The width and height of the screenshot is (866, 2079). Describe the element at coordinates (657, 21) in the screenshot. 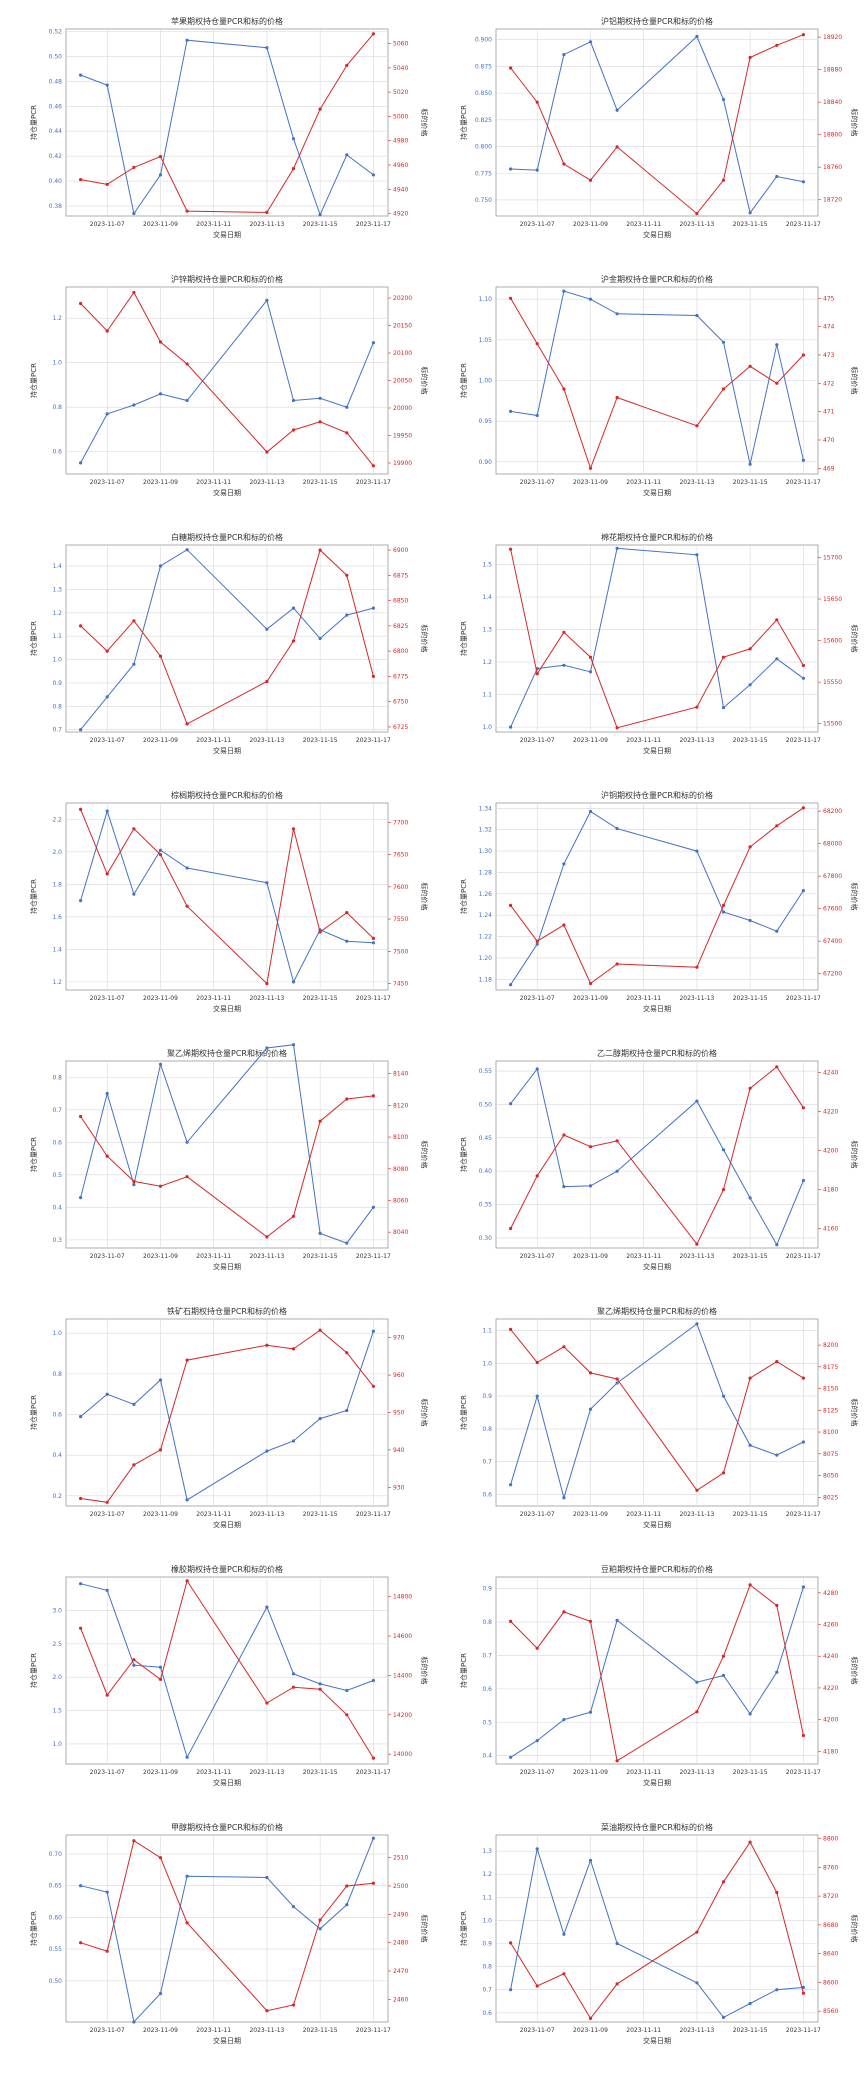

I see `chart-title: 沪铝期权持仓量PCR和标的价格` at that location.